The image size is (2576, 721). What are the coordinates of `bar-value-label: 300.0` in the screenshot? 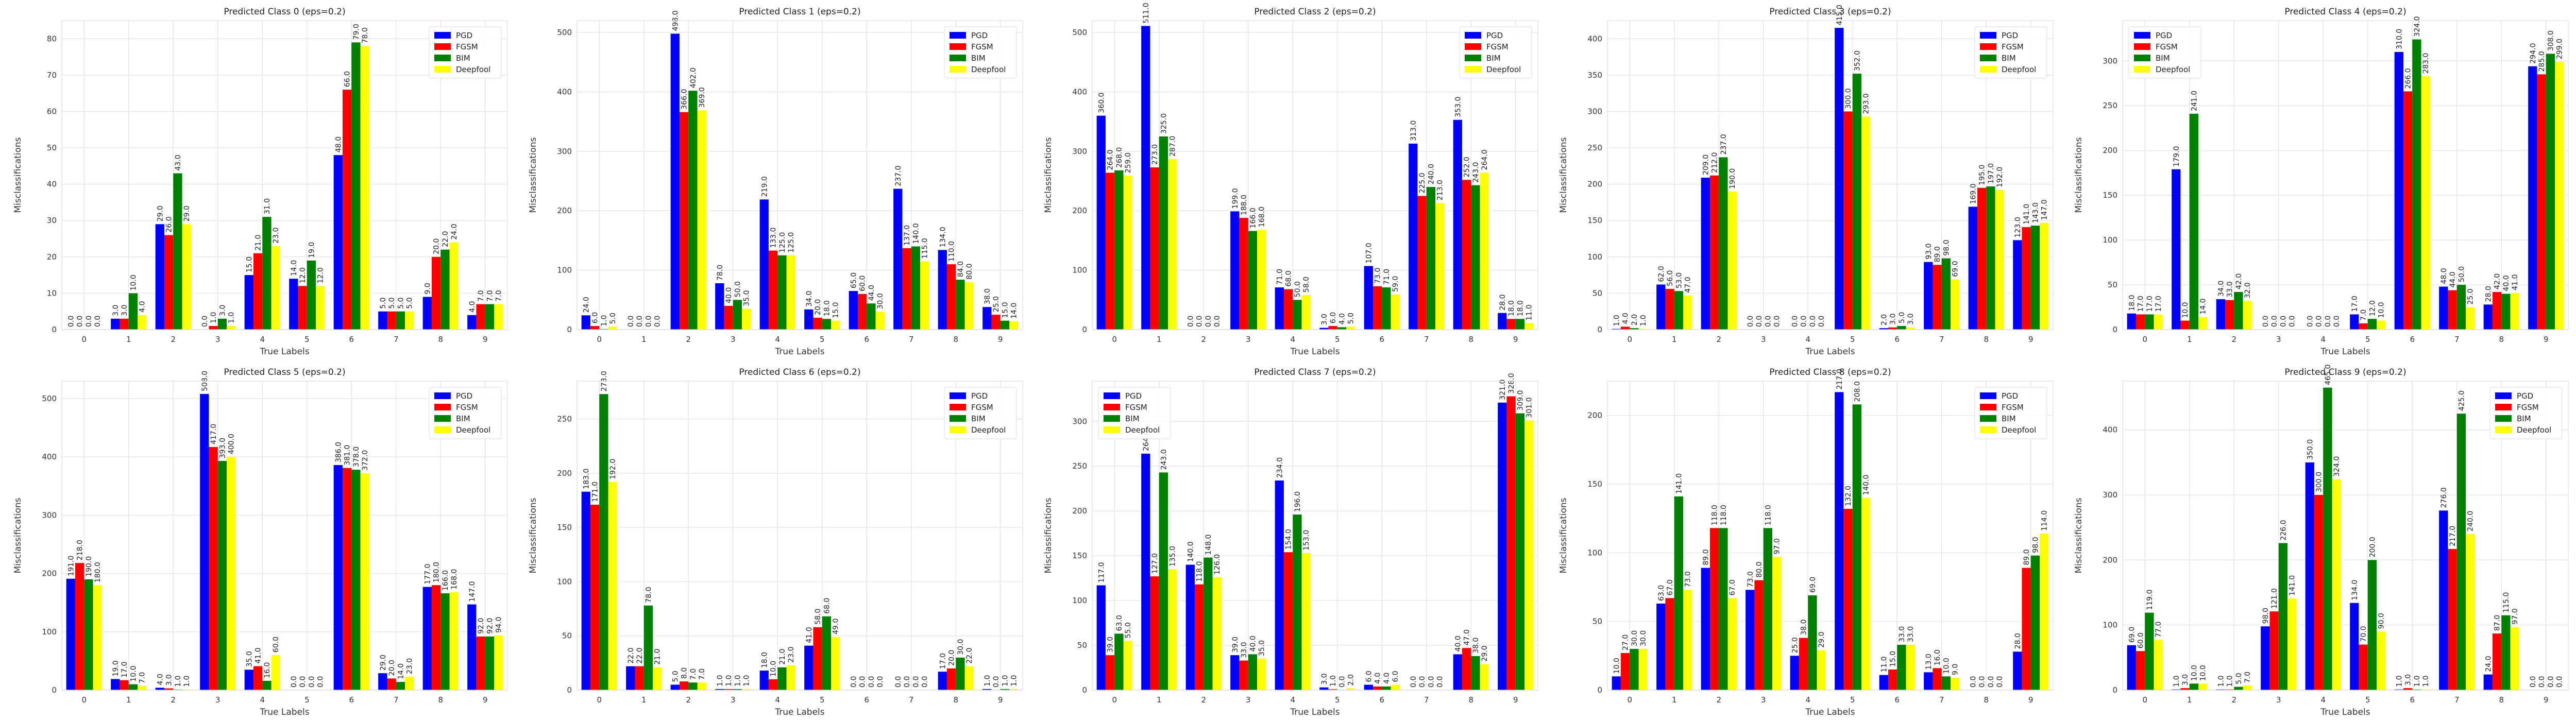 It's located at (2319, 482).